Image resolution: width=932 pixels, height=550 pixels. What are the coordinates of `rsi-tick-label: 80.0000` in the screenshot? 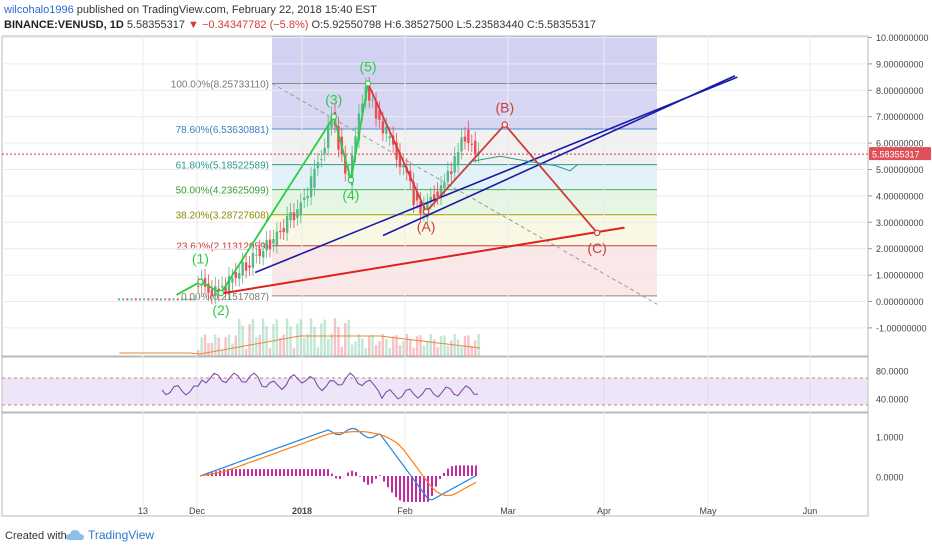 It's located at (892, 372).